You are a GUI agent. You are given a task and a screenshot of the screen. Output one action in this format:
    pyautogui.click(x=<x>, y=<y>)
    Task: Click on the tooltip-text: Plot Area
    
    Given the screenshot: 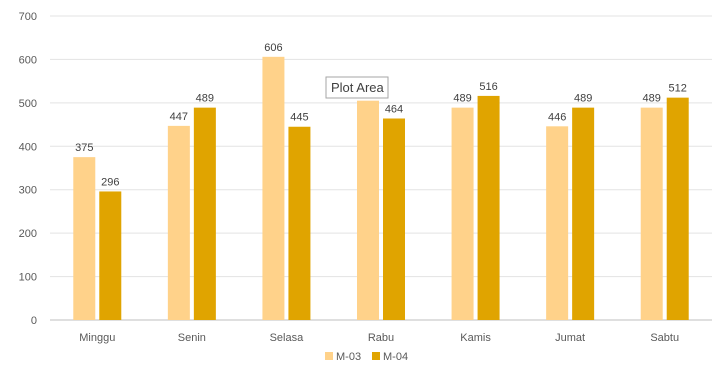 What is the action you would take?
    pyautogui.click(x=358, y=87)
    